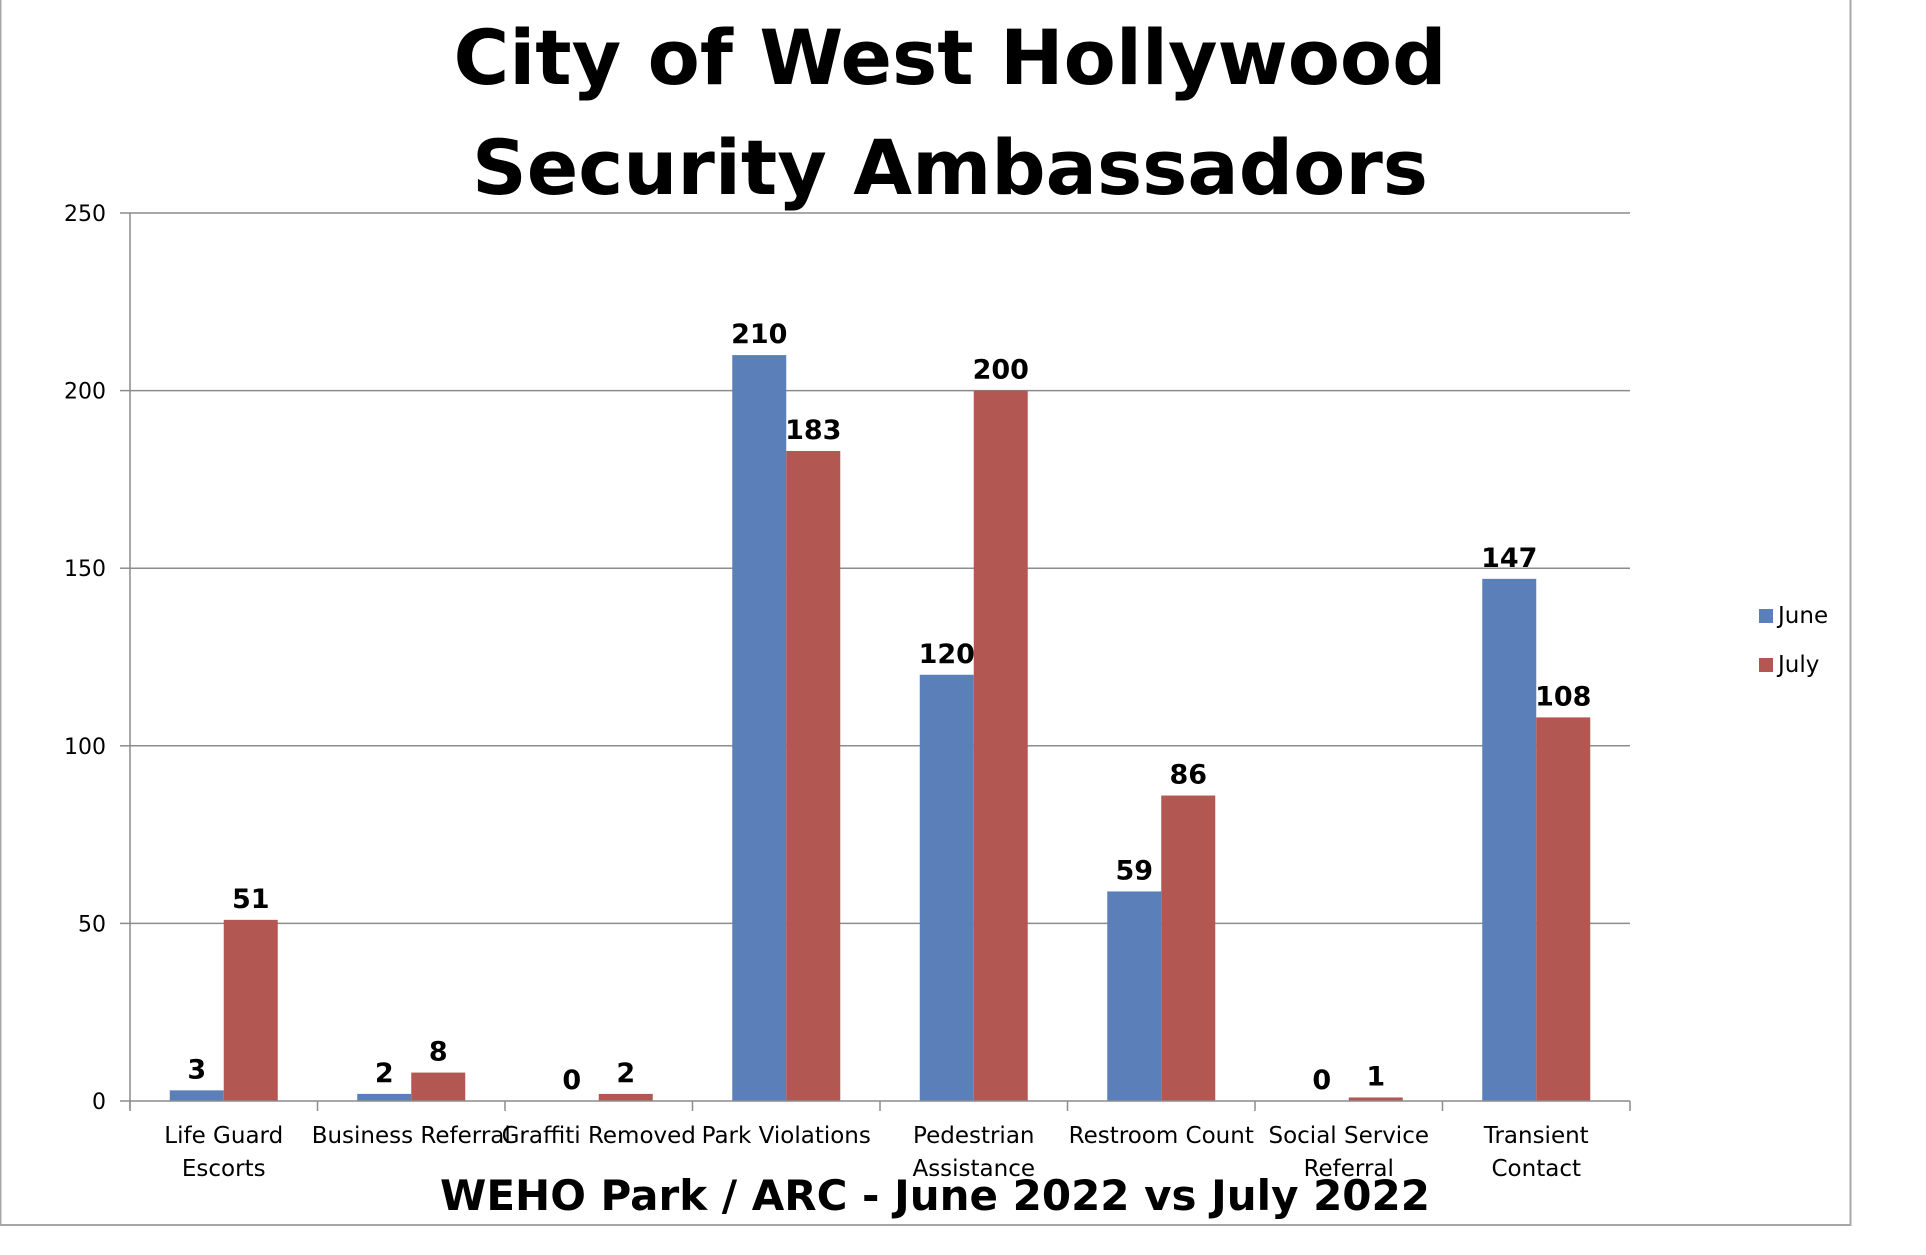 The width and height of the screenshot is (1926, 1255). I want to click on data-label: 59, so click(1134, 870).